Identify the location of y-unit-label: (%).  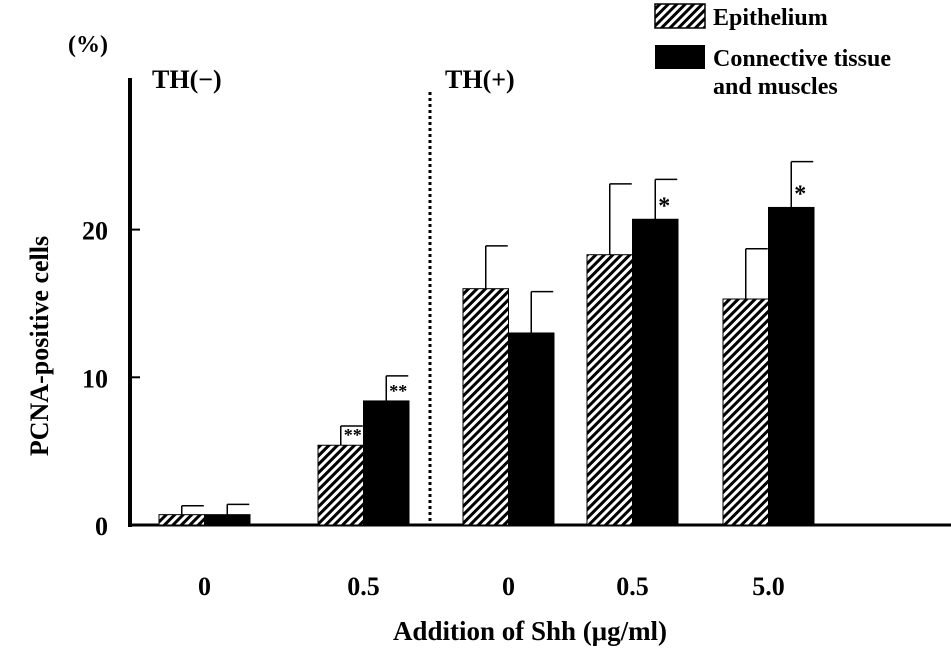
(88, 45).